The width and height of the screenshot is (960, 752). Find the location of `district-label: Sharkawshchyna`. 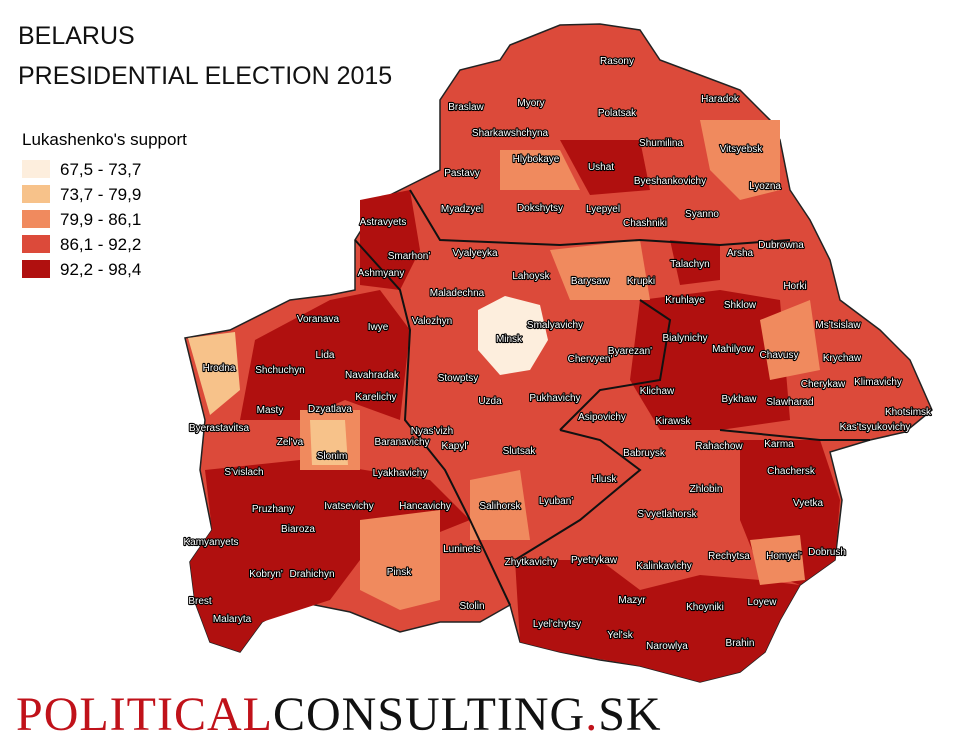

district-label: Sharkawshchyna is located at coordinates (510, 133).